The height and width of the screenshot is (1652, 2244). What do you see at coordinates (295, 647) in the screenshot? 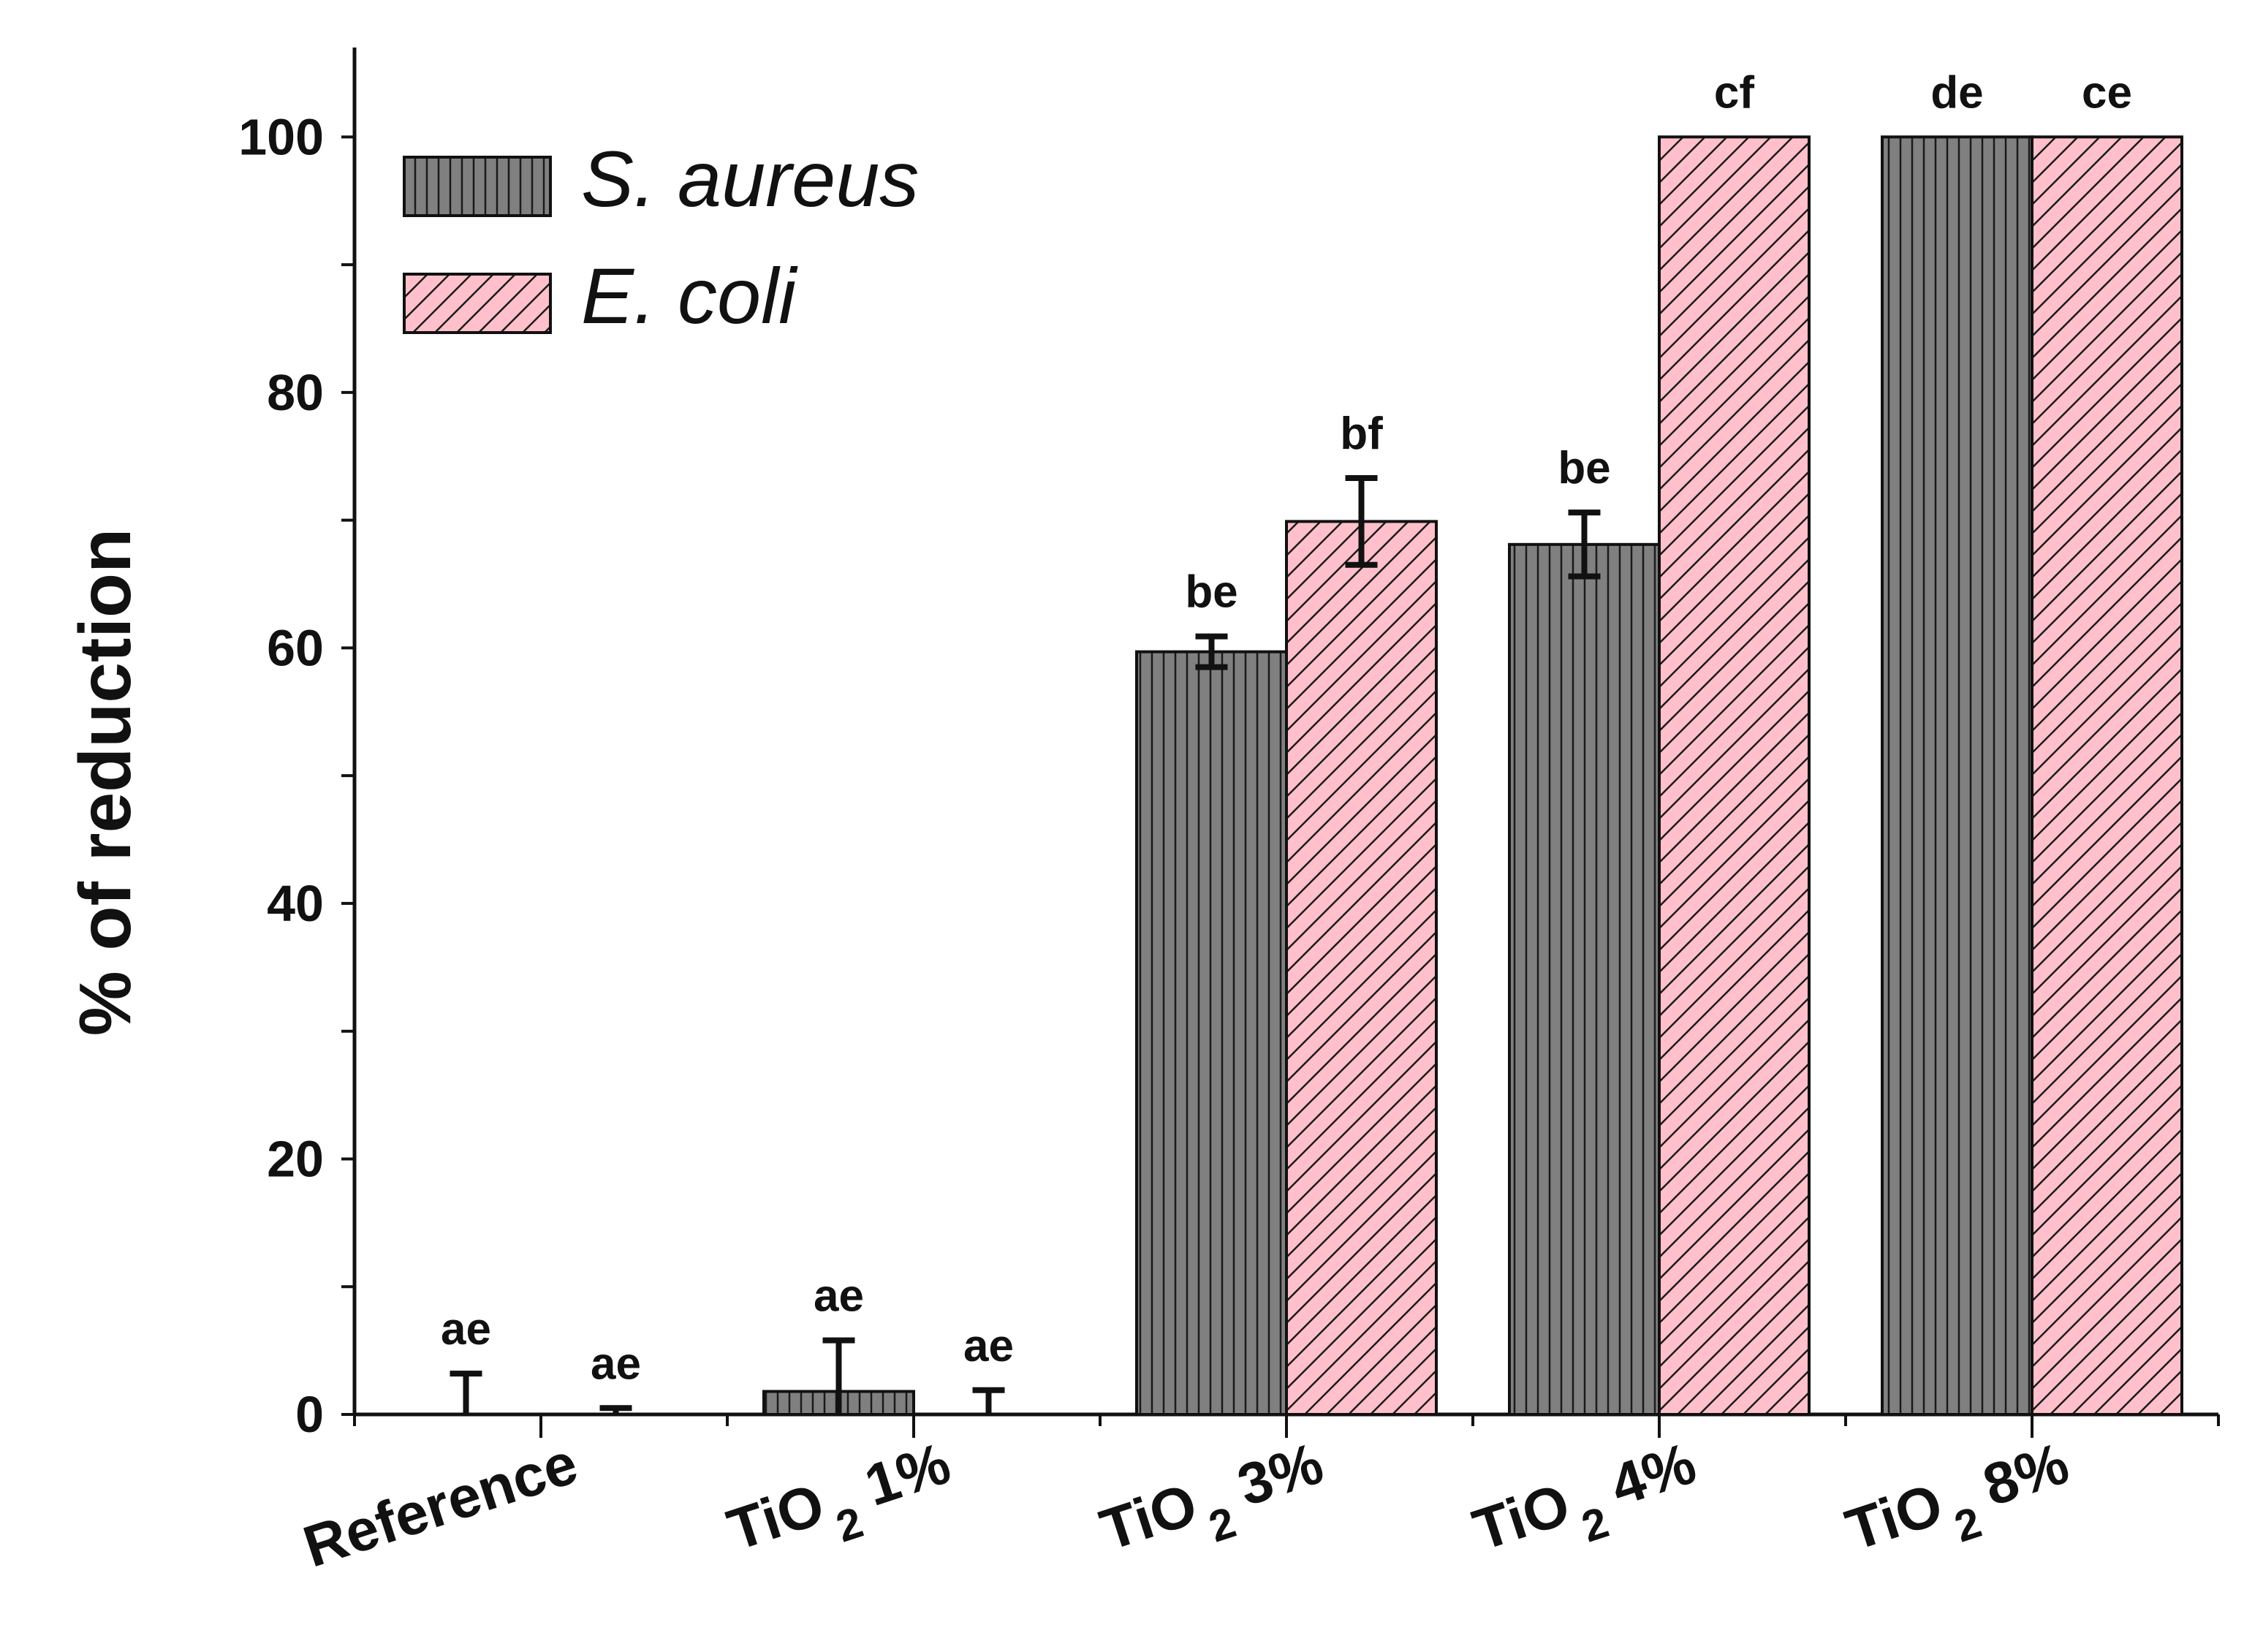
I see `y-tick-label: 60` at bounding box center [295, 647].